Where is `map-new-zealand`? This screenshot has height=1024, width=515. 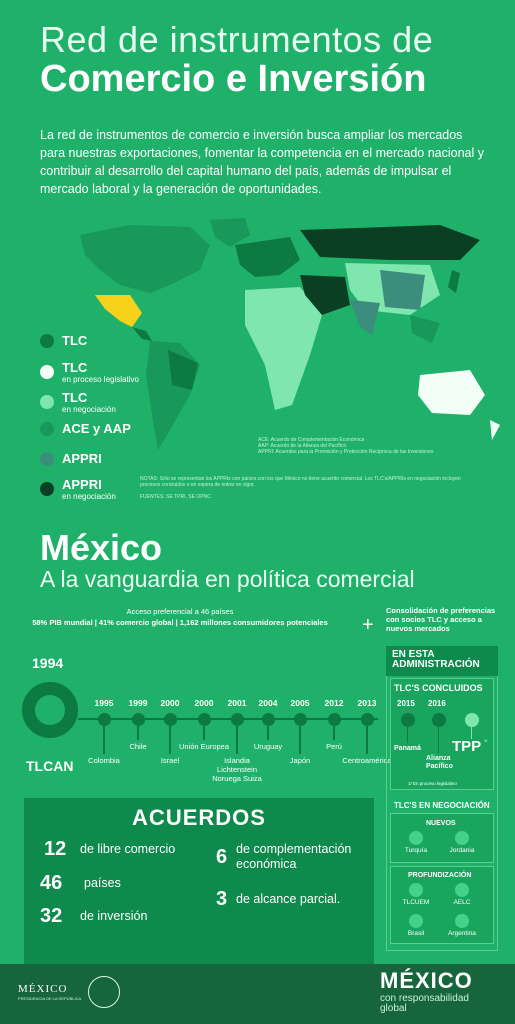 map-new-zealand is located at coordinates (495, 430).